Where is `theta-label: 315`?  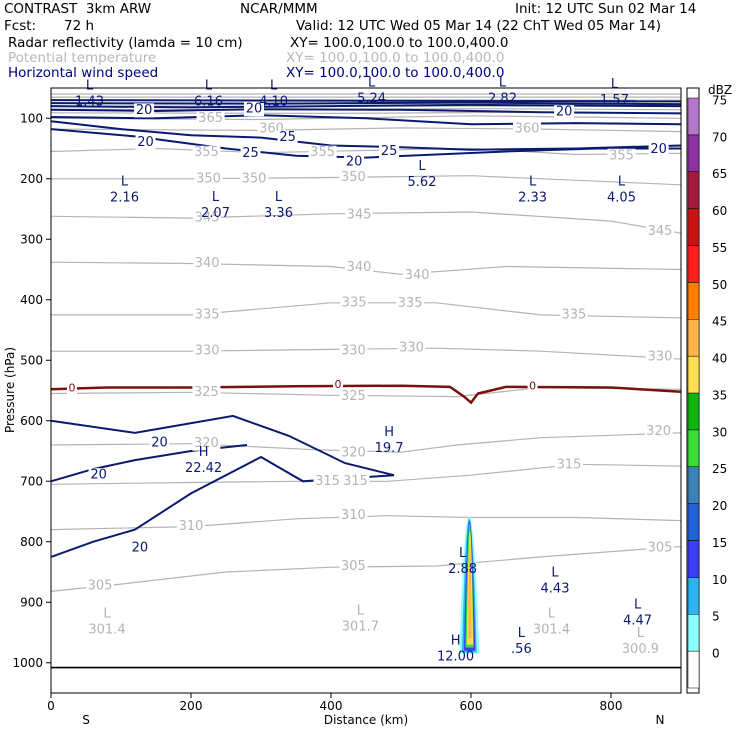 theta-label: 315 is located at coordinates (569, 464).